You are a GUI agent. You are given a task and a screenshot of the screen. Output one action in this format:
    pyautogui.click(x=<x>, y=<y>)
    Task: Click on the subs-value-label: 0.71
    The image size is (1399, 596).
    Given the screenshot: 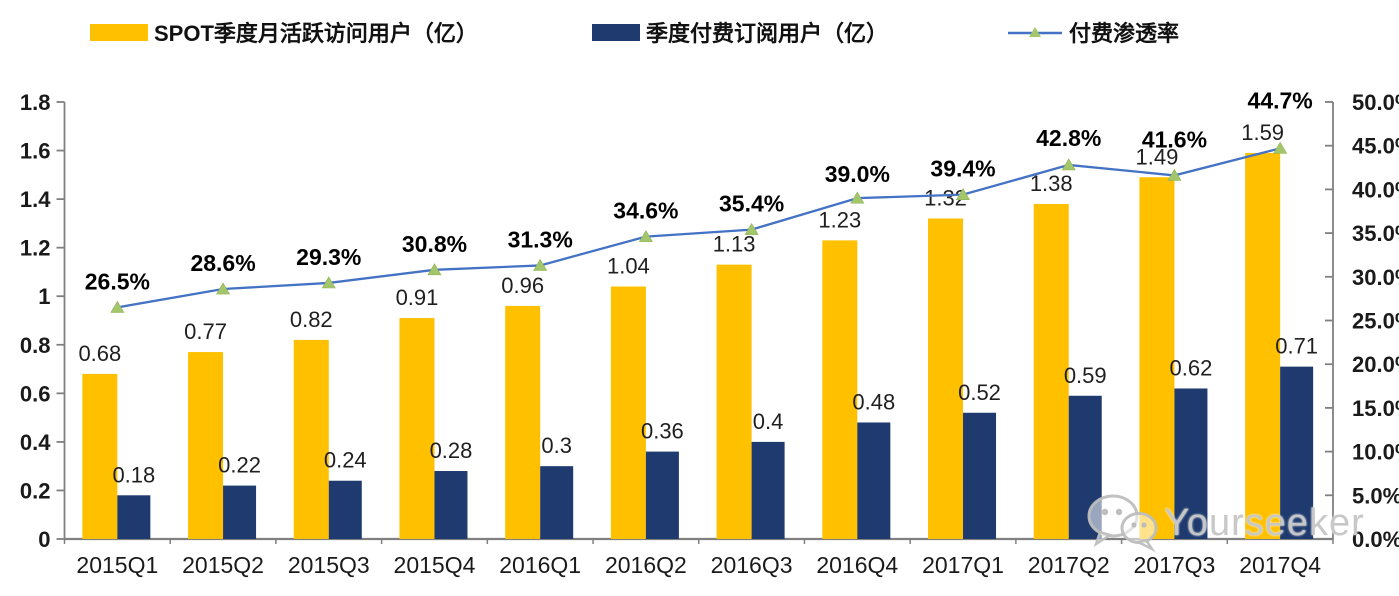 What is the action you would take?
    pyautogui.click(x=1296, y=346)
    